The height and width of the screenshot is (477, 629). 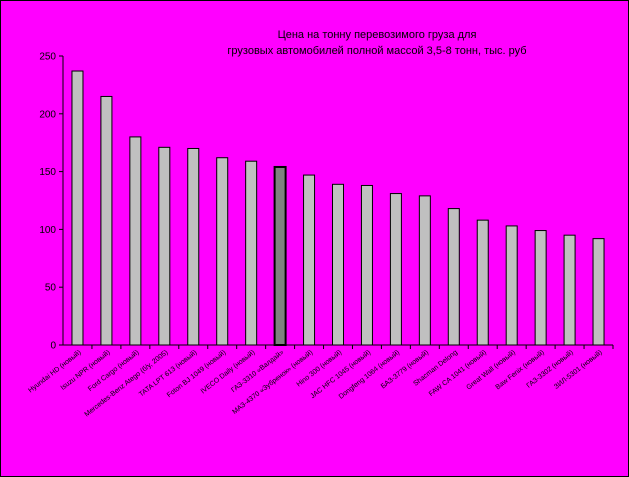 What do you see at coordinates (258, 371) in the screenshot?
I see `x-category-label: ГАЗ-3310 «Валдай»` at bounding box center [258, 371].